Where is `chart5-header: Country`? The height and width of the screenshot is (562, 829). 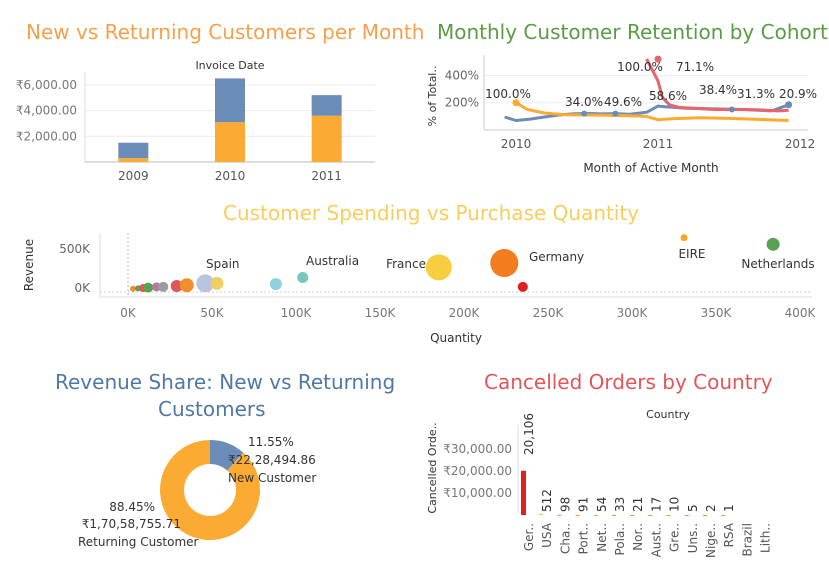 chart5-header: Country is located at coordinates (668, 414).